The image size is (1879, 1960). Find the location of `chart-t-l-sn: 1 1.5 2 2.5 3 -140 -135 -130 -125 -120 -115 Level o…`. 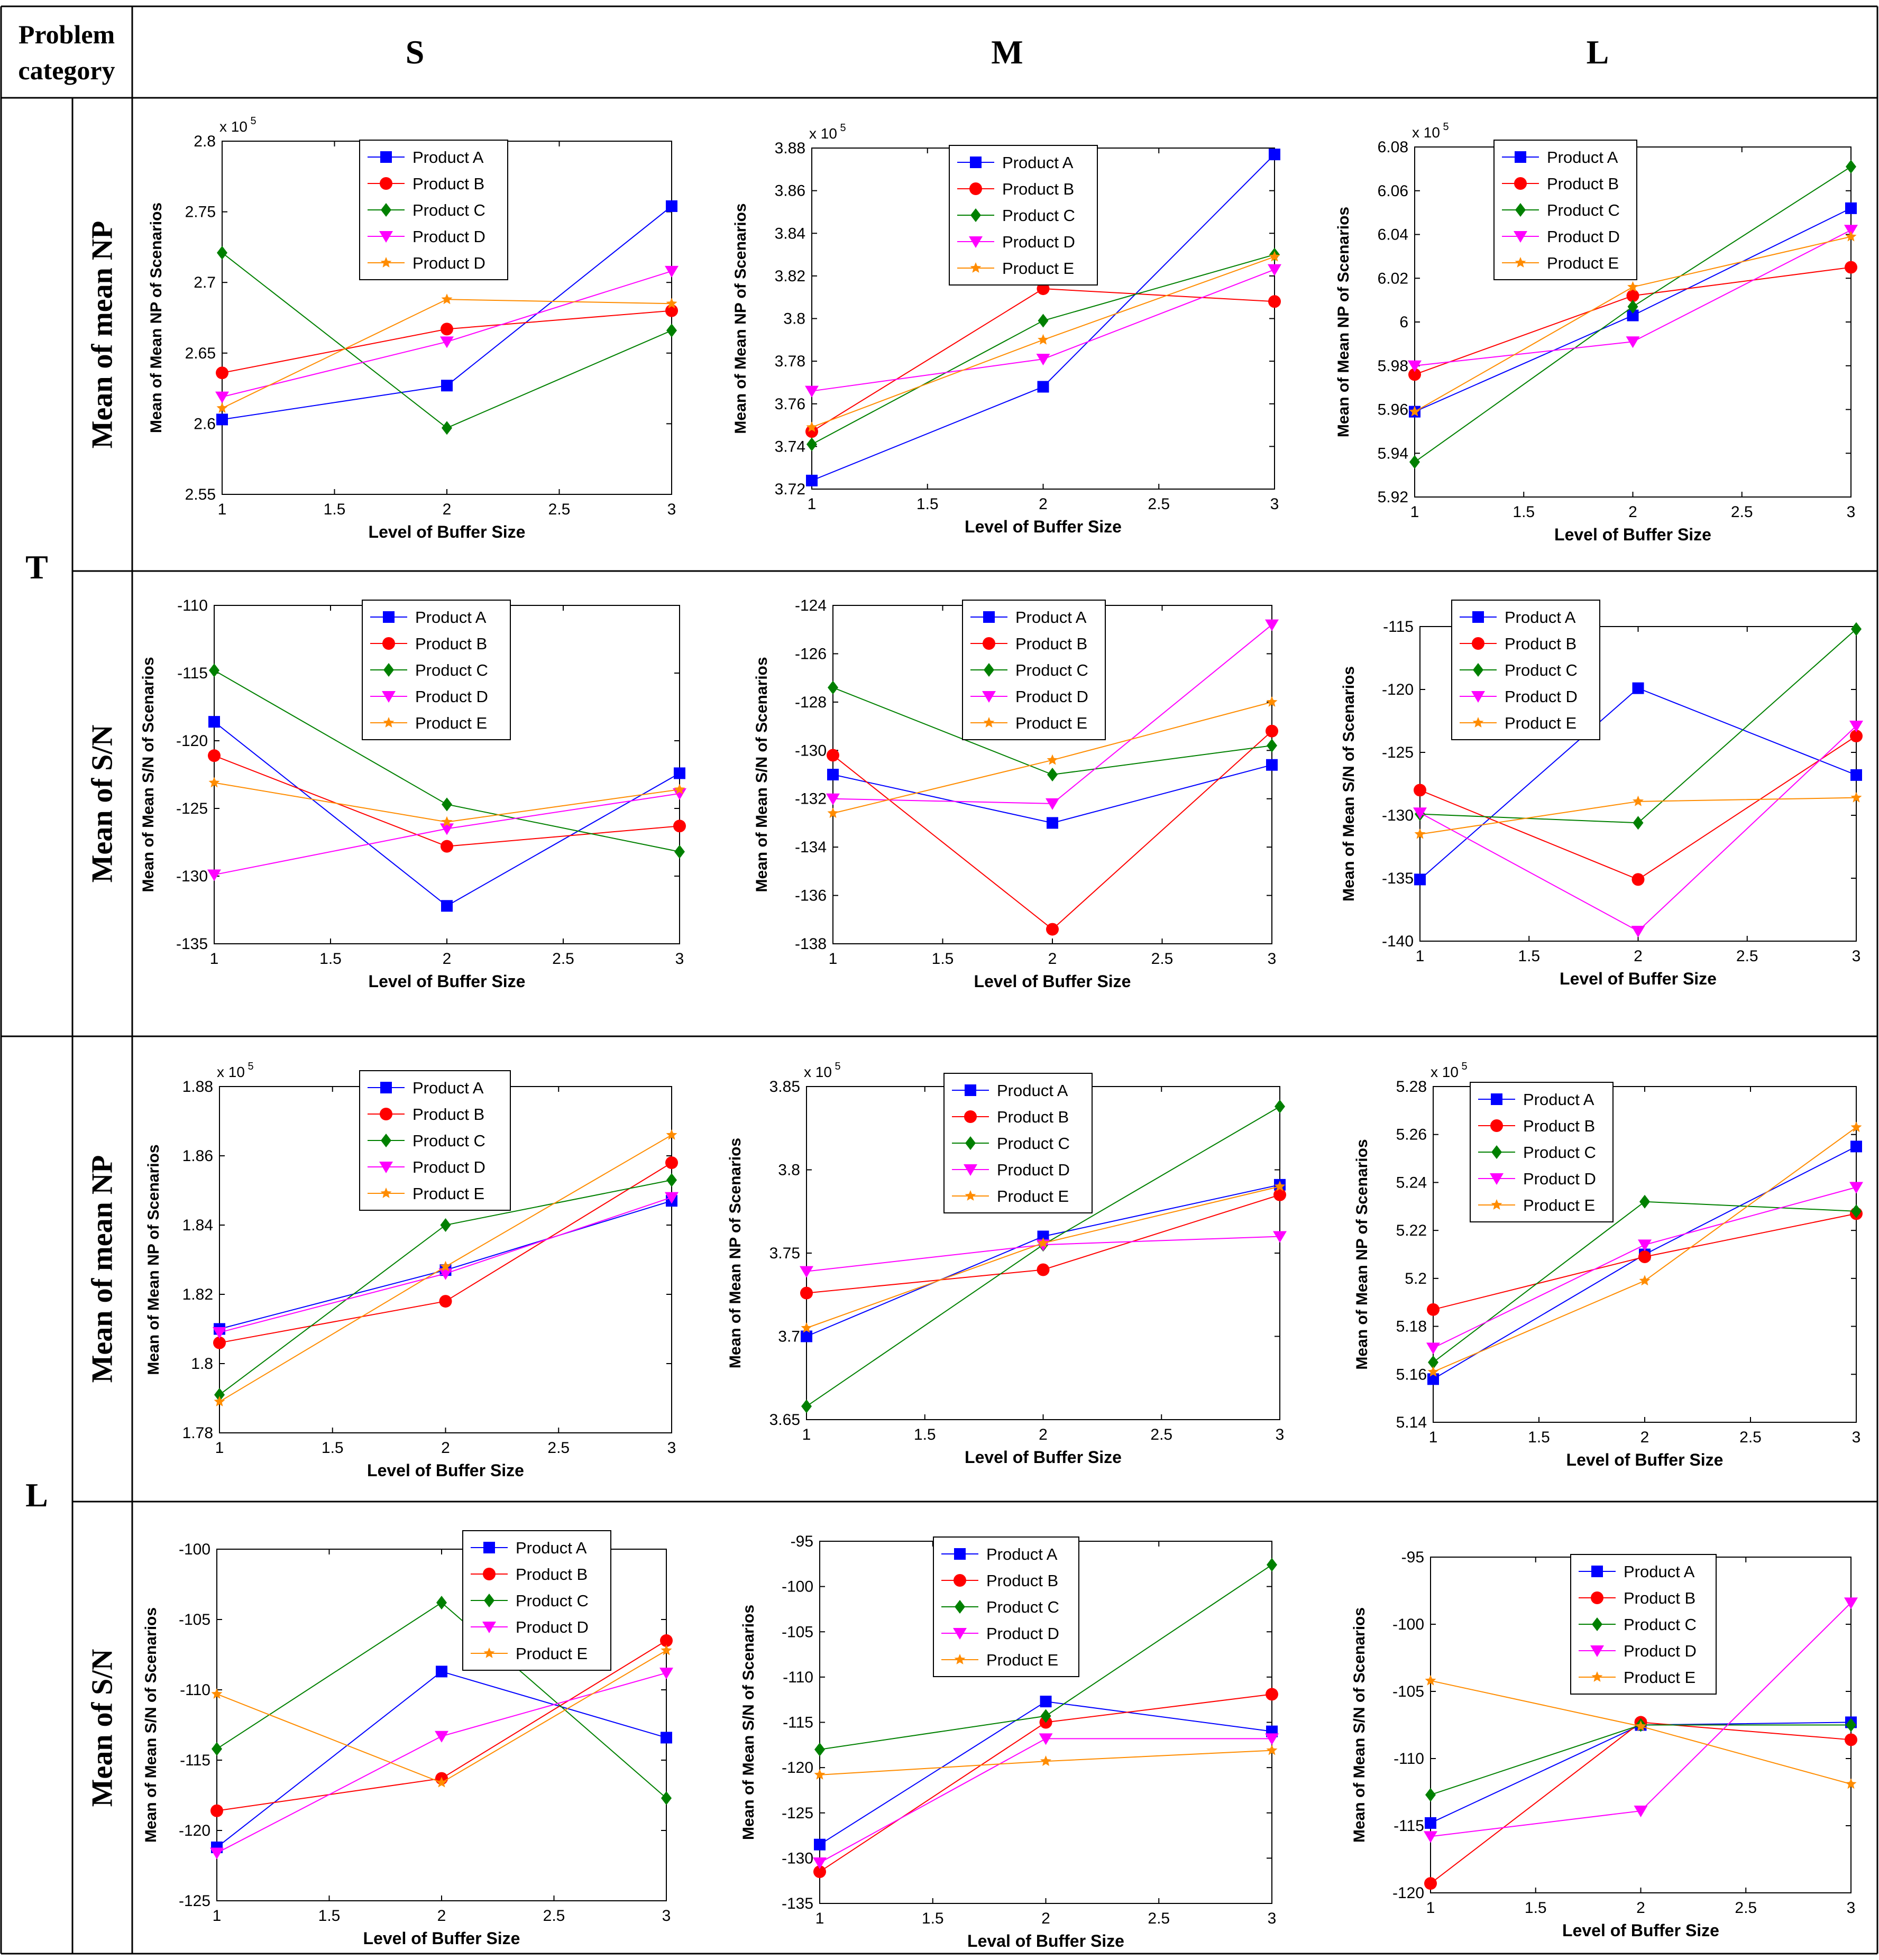

chart-t-l-sn: 1 1.5 2 2.5 3 -140 -135 -130 -125 -120 -115 Level o… is located at coordinates (1598, 804).